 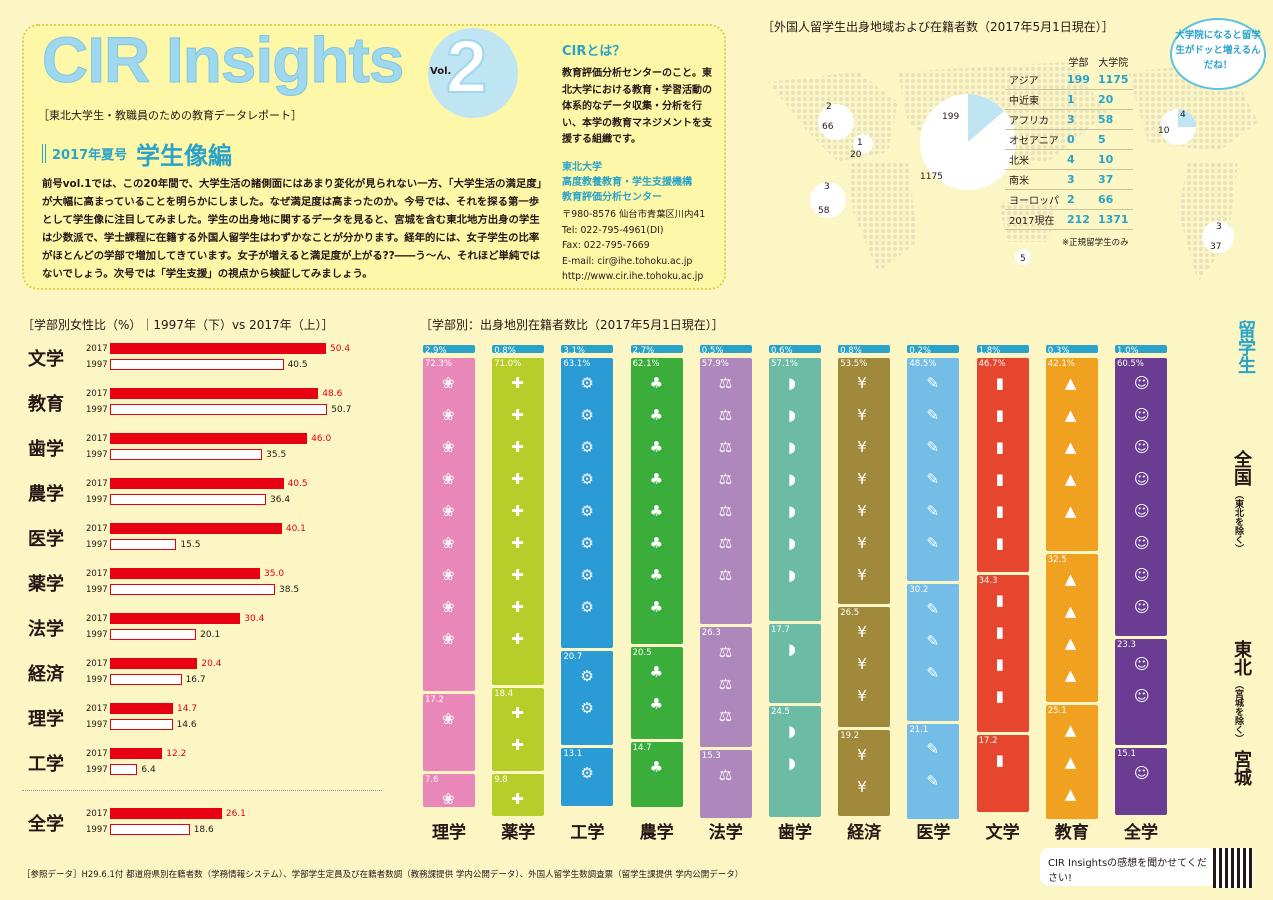 I want to click on email-link: E-mail: cir@ihe.tohoku.ac.jp, so click(x=627, y=261).